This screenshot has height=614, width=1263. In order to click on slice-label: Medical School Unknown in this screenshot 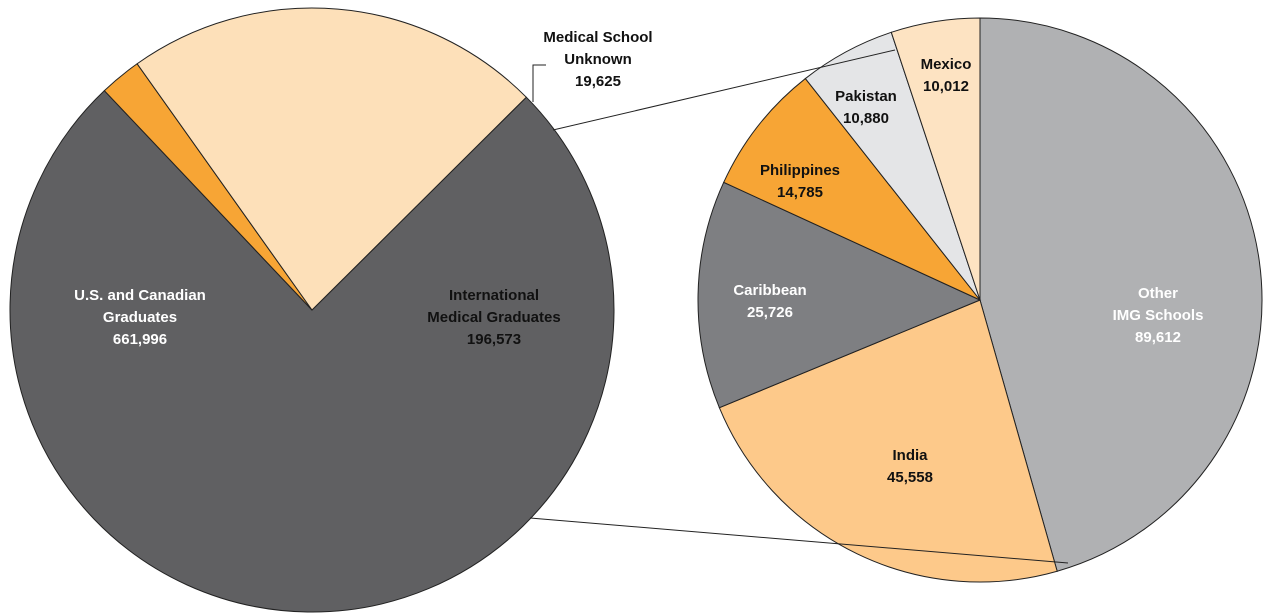, I will do `click(598, 48)`.